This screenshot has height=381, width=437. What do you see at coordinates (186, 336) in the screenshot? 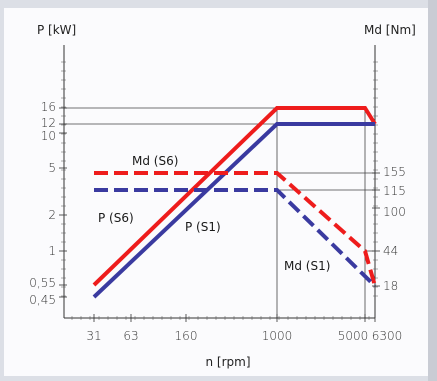
I see `x-tick-label: 160` at bounding box center [186, 336].